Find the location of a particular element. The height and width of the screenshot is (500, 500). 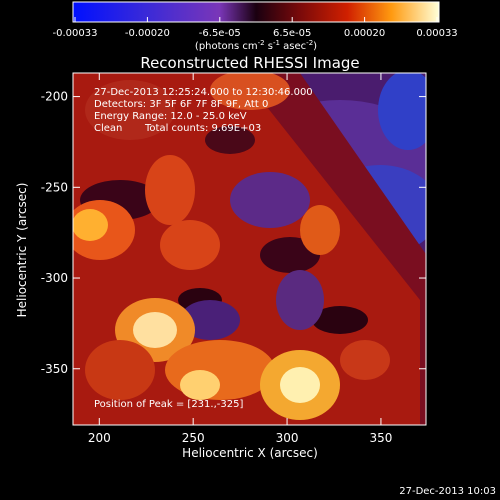

annotation-peak: Position of Peak = [231.,-325] is located at coordinates (168, 404).